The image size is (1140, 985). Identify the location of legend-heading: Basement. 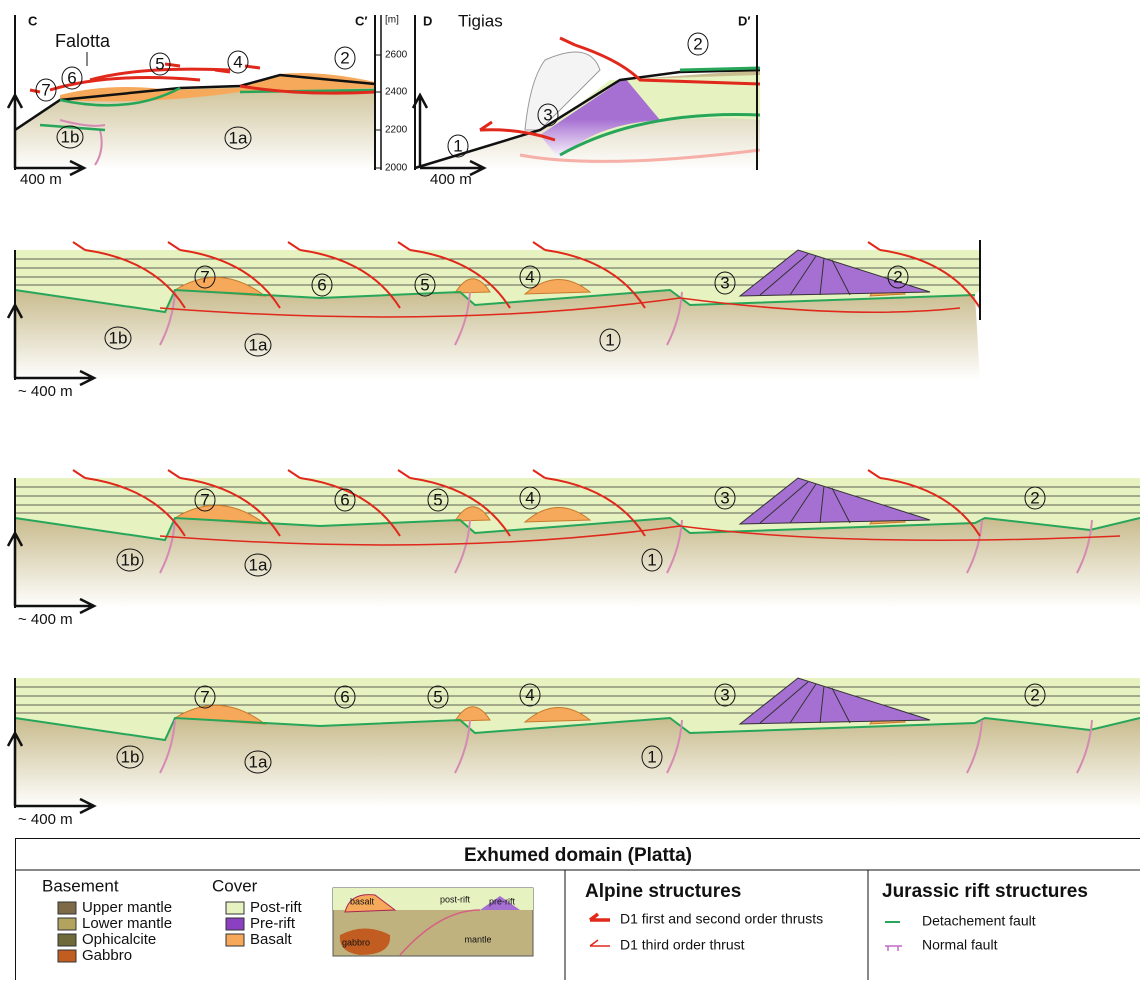
(80, 885).